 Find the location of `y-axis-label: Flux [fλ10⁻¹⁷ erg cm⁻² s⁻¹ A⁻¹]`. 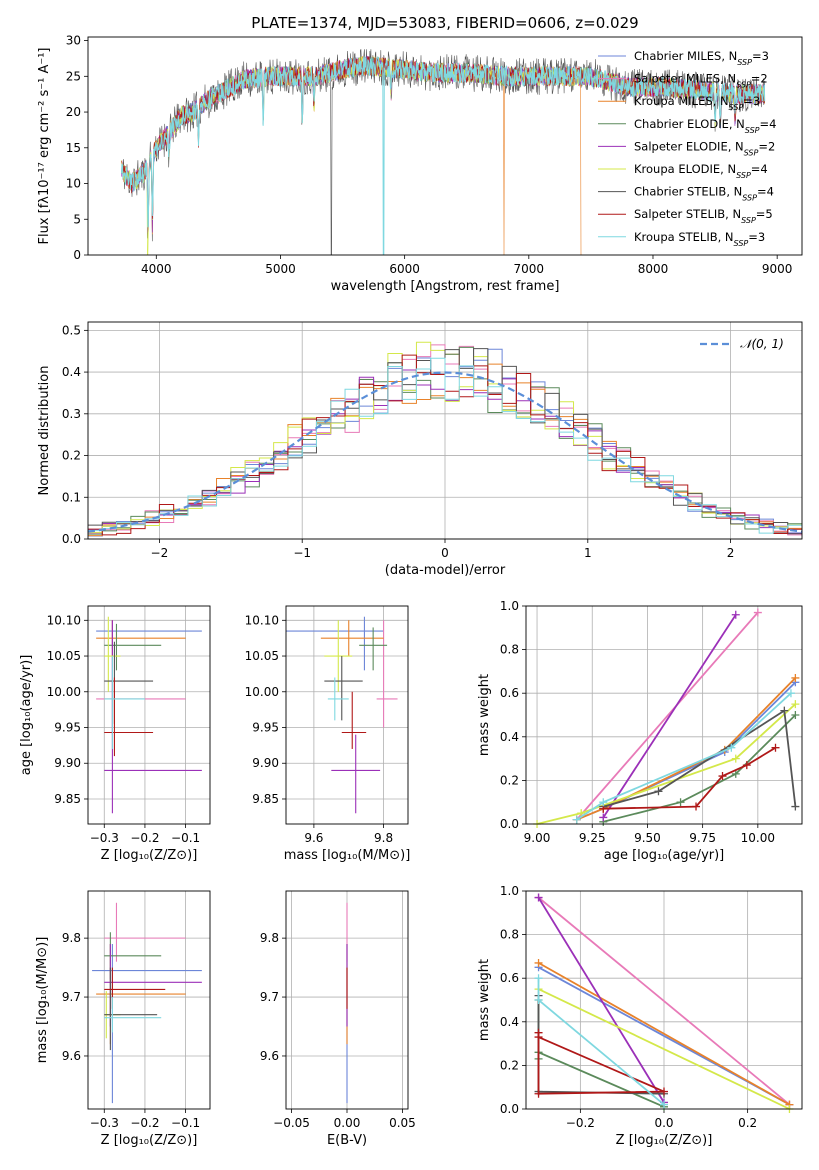

y-axis-label: Flux [fλ10⁻¹⁷ erg cm⁻² s⁻¹ A⁻¹] is located at coordinates (44, 146).